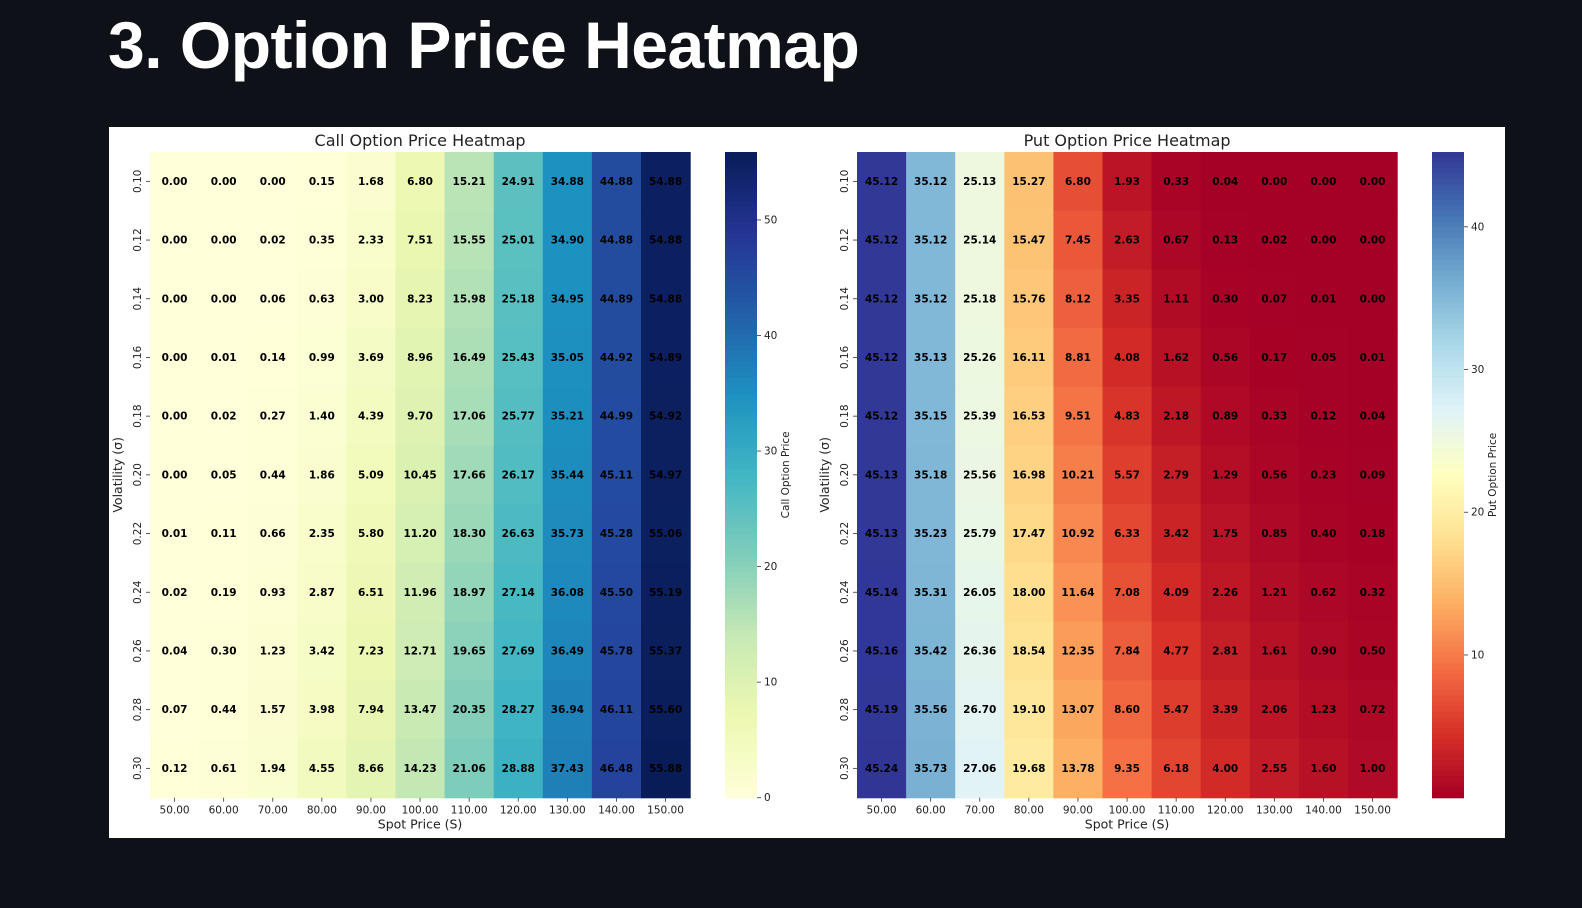  I want to click on put-cell-label: 35.42, so click(930, 651).